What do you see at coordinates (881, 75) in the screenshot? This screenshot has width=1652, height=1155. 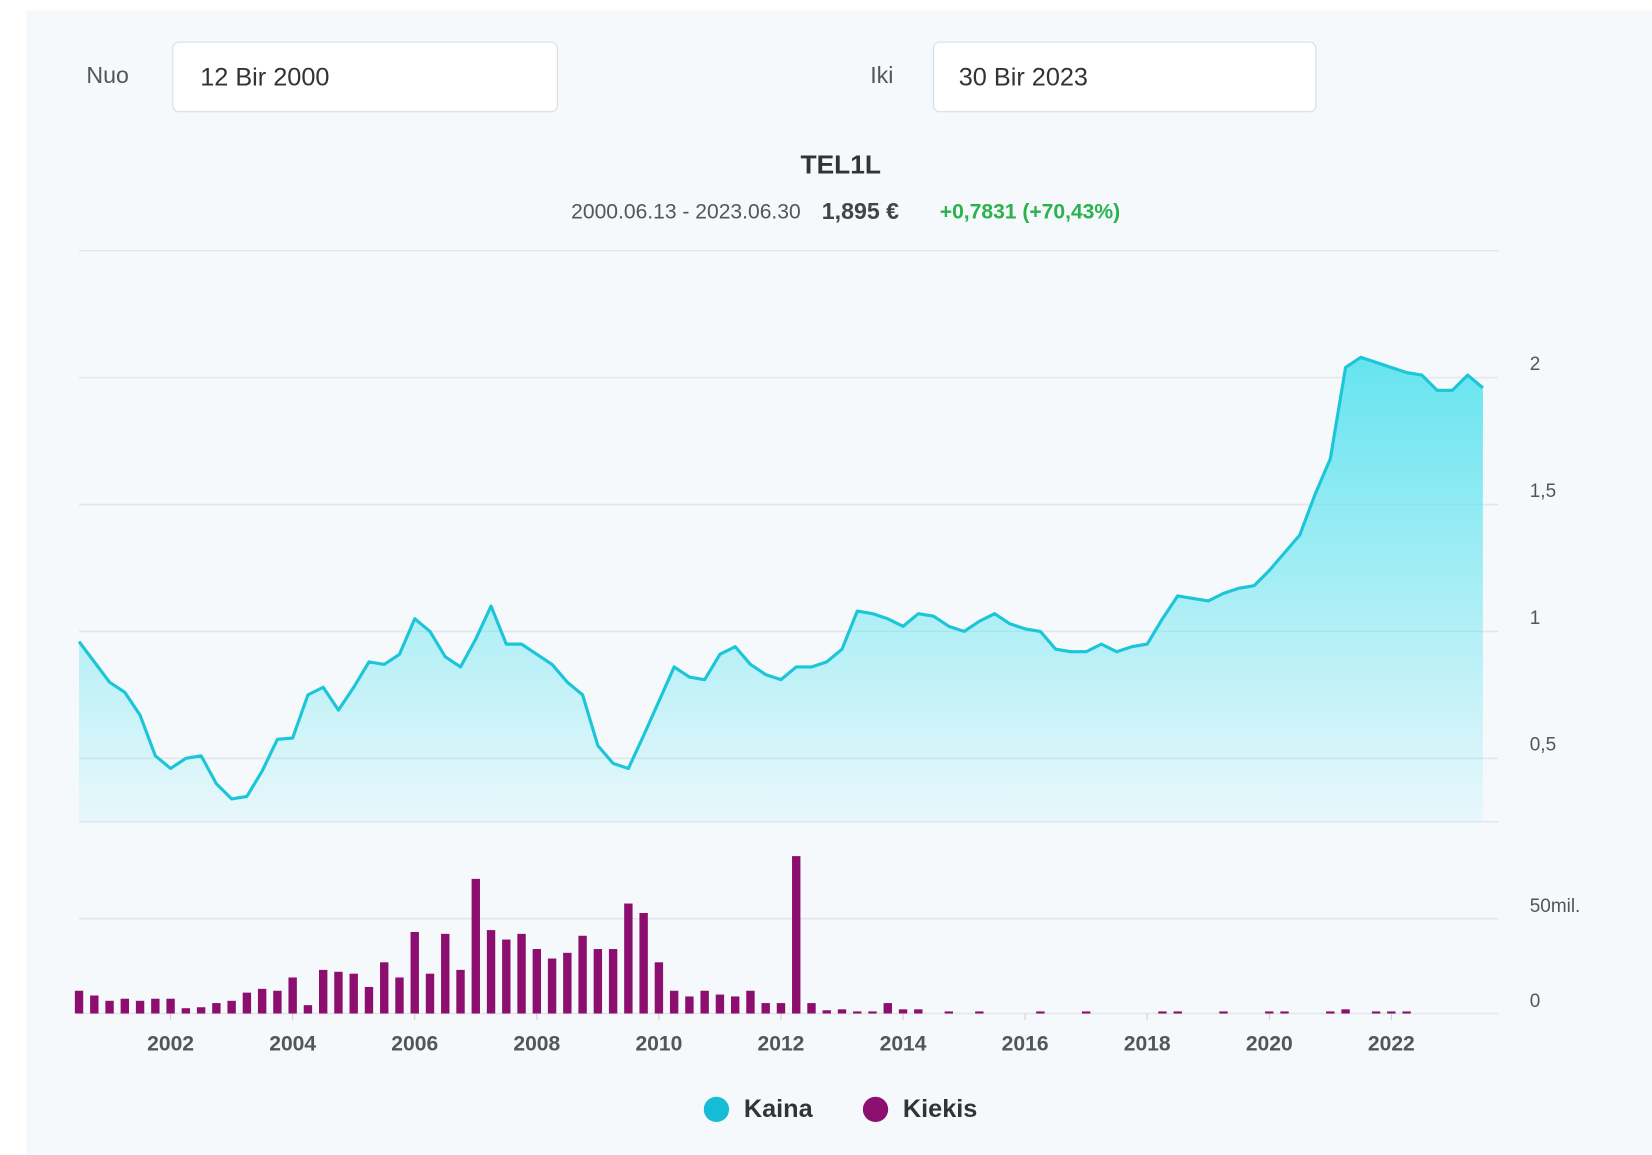 I see `to-label: Iki` at bounding box center [881, 75].